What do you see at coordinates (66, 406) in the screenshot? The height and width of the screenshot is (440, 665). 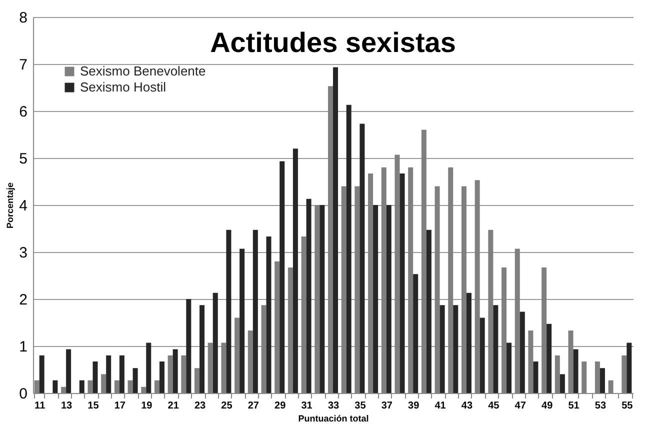 I see `x-tick-label: 13` at bounding box center [66, 406].